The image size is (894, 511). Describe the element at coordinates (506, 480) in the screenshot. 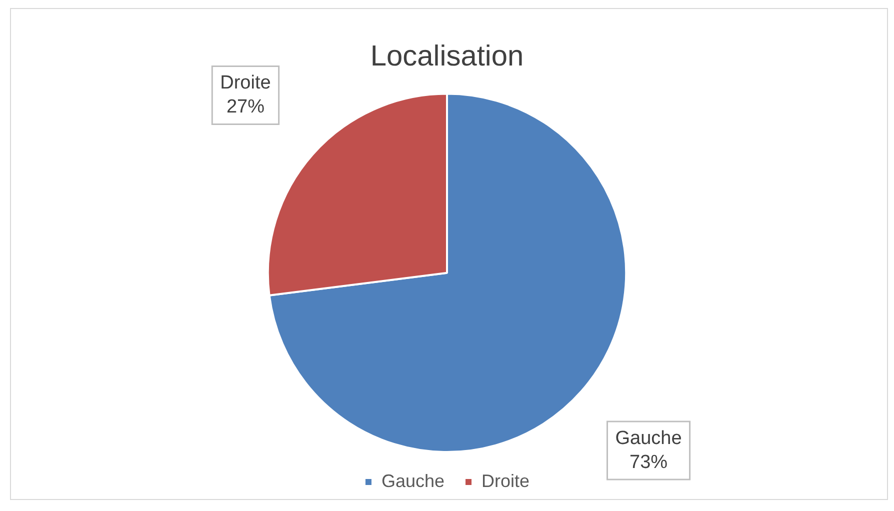

I see `legend-label: Droite` at that location.